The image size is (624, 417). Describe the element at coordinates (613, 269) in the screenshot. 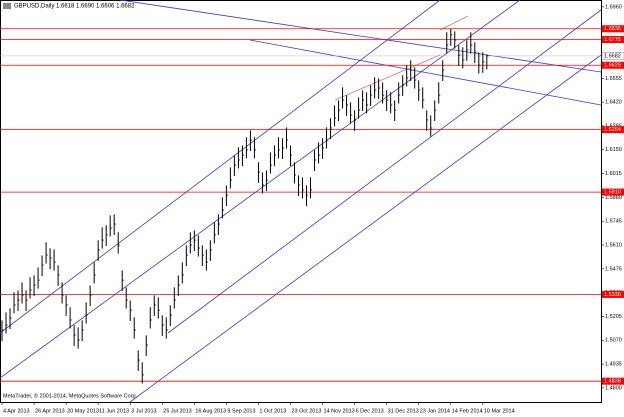

I see `y-tick-label: 1.5475` at that location.